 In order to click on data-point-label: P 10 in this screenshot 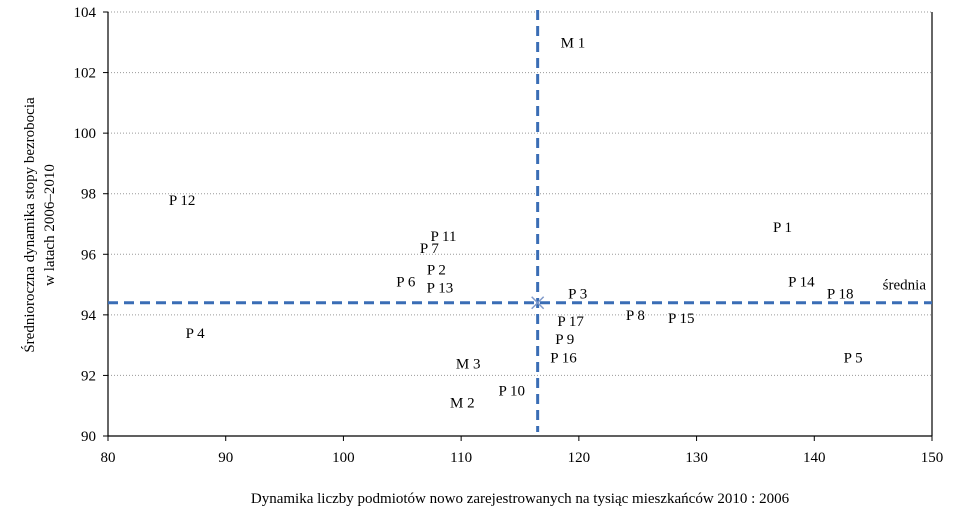, I will do `click(511, 392)`.